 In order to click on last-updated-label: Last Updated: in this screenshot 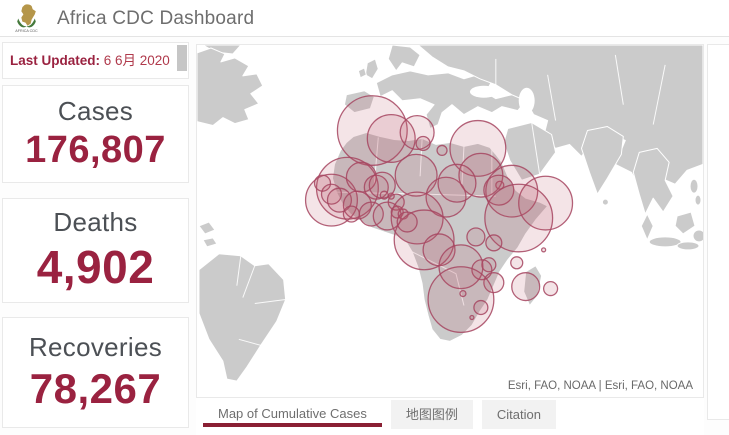, I will do `click(55, 60)`.